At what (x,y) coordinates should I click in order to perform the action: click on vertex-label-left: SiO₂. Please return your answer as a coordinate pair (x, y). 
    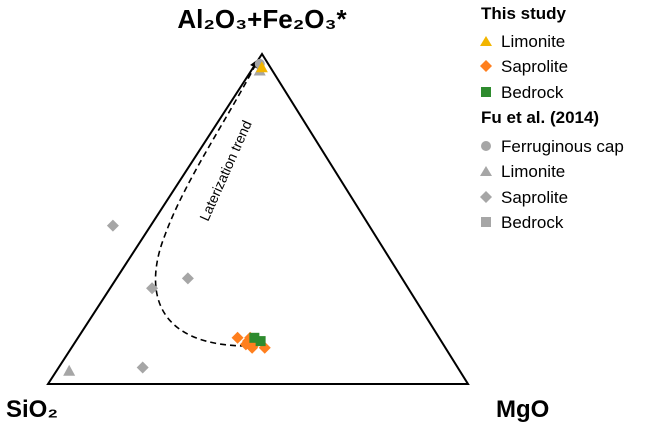
    Looking at the image, I should click on (32, 409).